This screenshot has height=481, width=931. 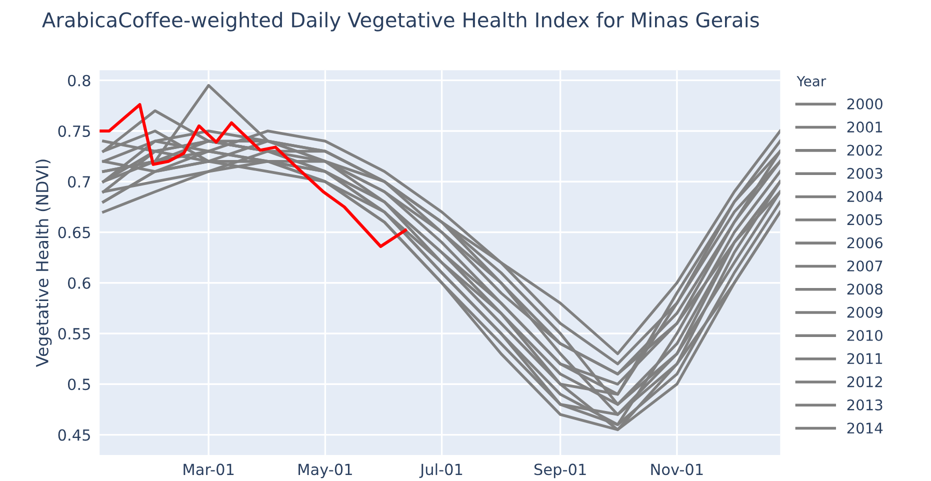 I want to click on legend-label: 2013, so click(x=864, y=404).